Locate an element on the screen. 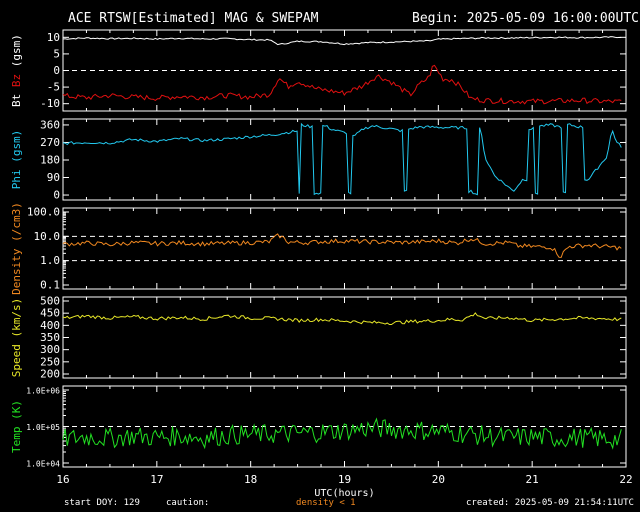 Image resolution: width=640 pixels, height=512 pixels. ytick-label-speed: 250 is located at coordinates (50, 361).